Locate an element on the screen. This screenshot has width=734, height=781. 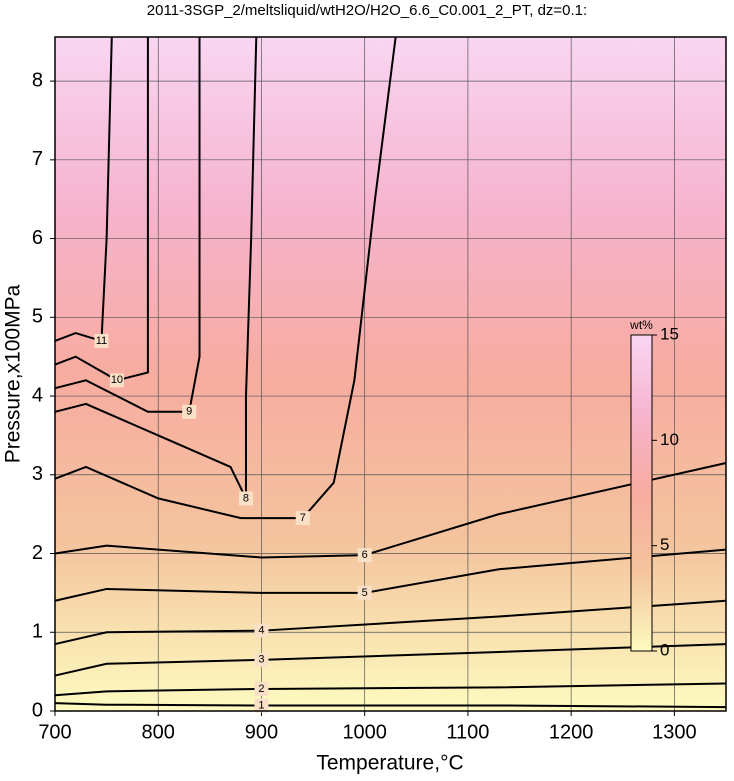
contour-label: 11 is located at coordinates (101, 341).